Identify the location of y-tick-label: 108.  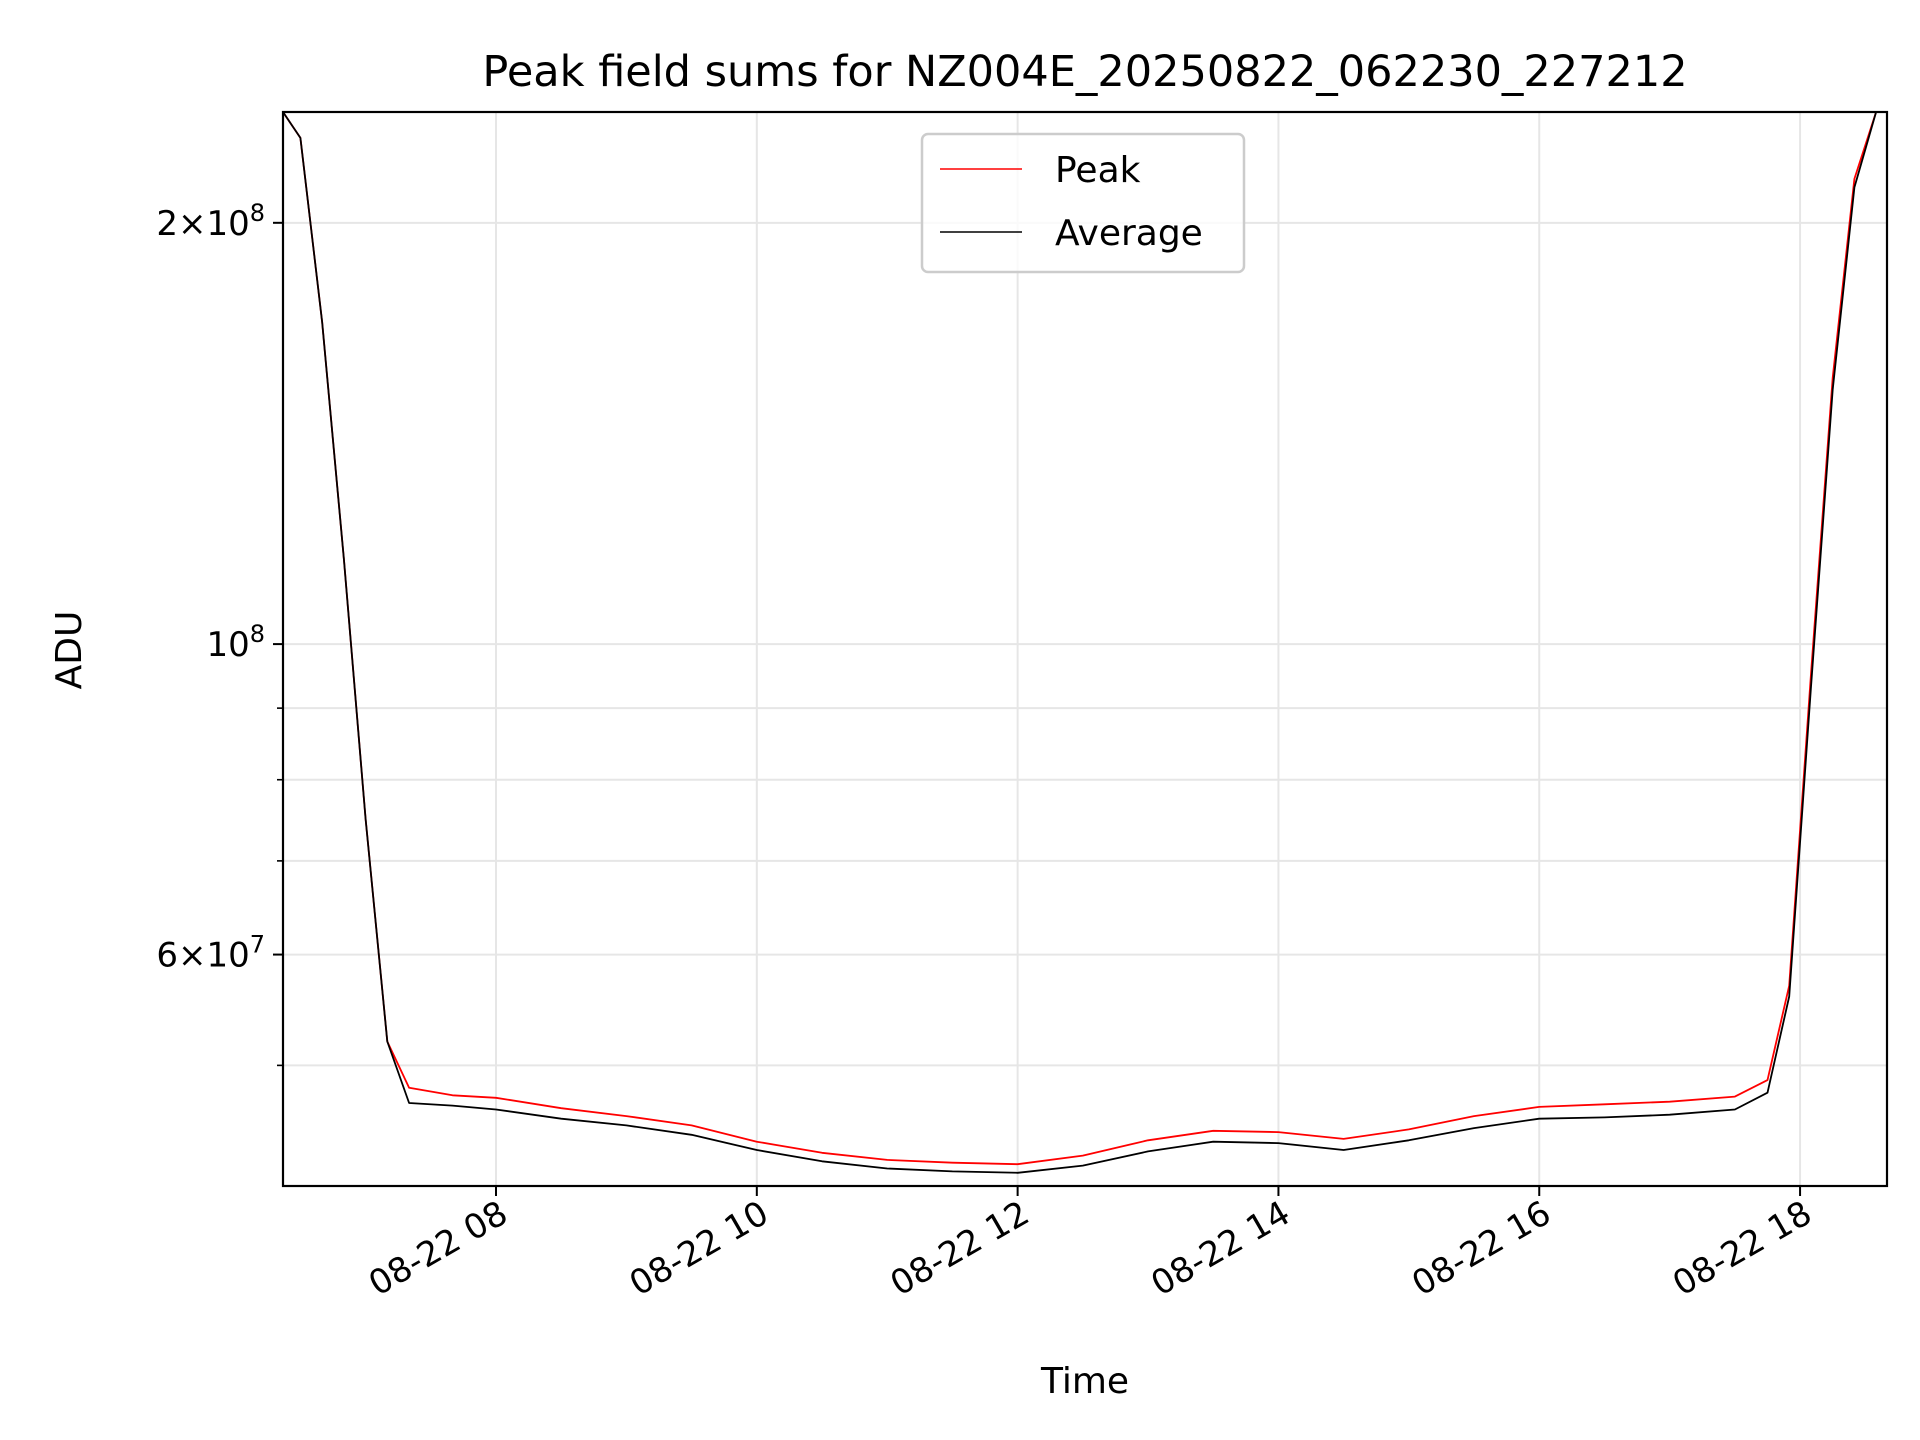
(235, 642).